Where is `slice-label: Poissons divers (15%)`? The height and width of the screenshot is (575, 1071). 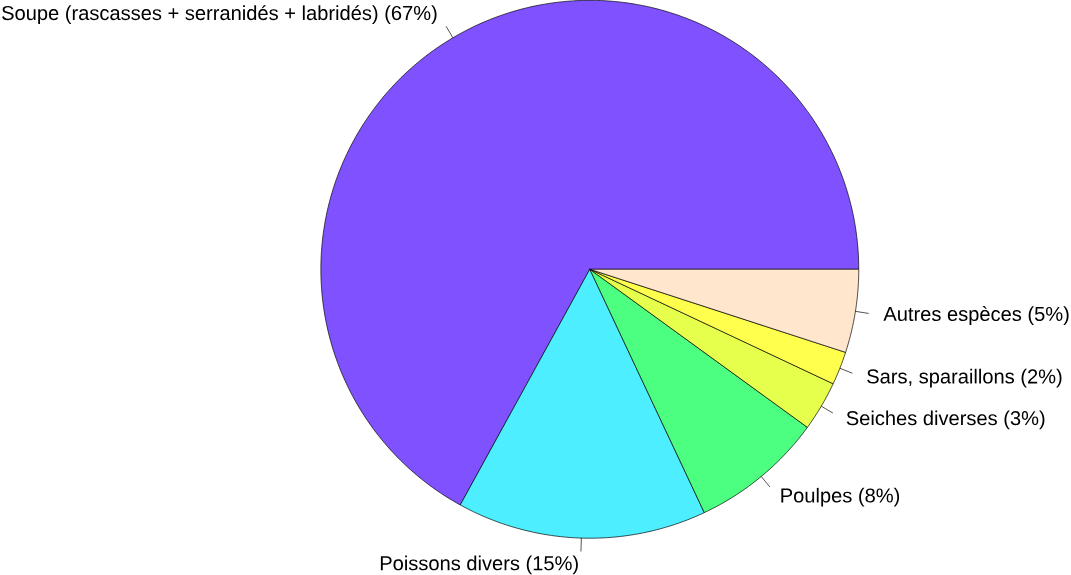 slice-label: Poissons divers (15%) is located at coordinates (479, 565).